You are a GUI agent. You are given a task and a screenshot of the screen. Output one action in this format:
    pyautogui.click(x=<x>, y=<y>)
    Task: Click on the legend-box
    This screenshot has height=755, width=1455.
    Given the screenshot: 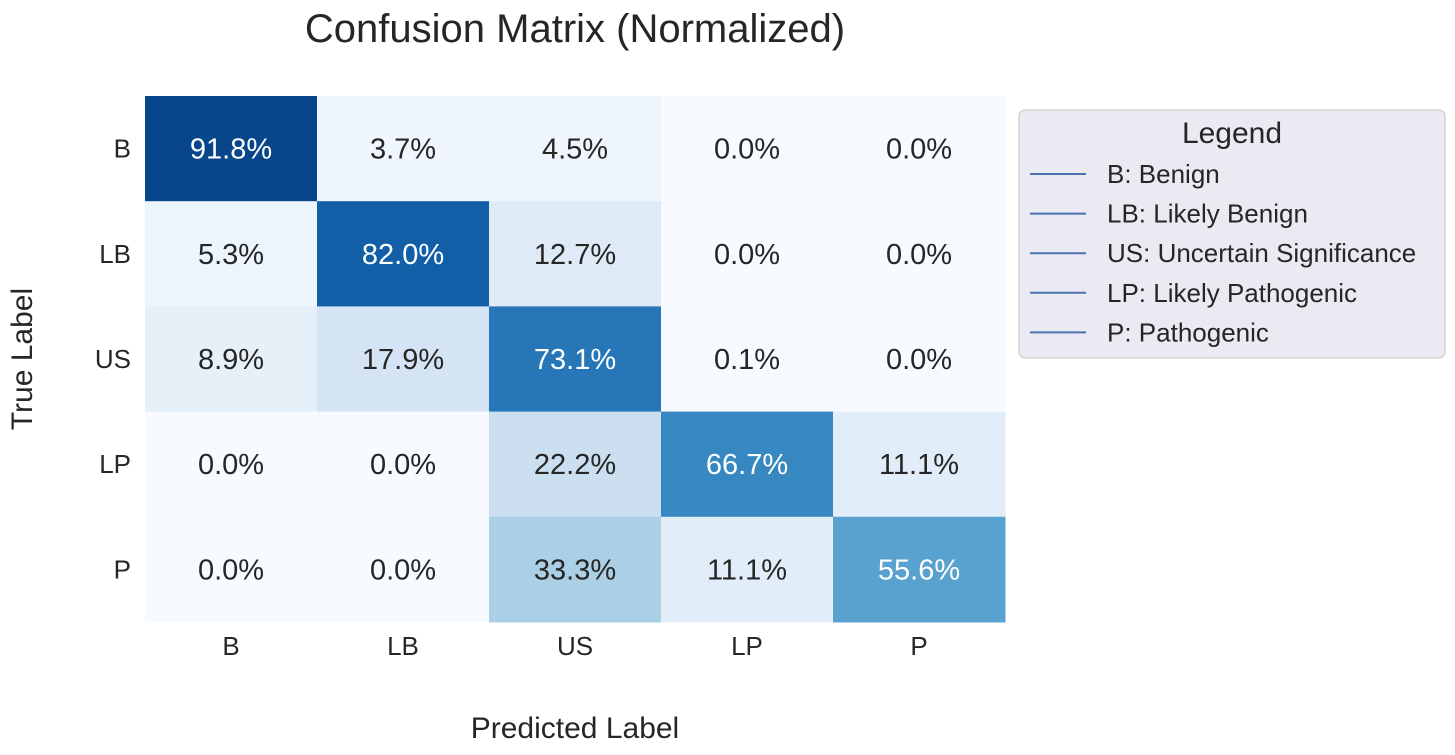 What is the action you would take?
    pyautogui.click(x=1232, y=234)
    